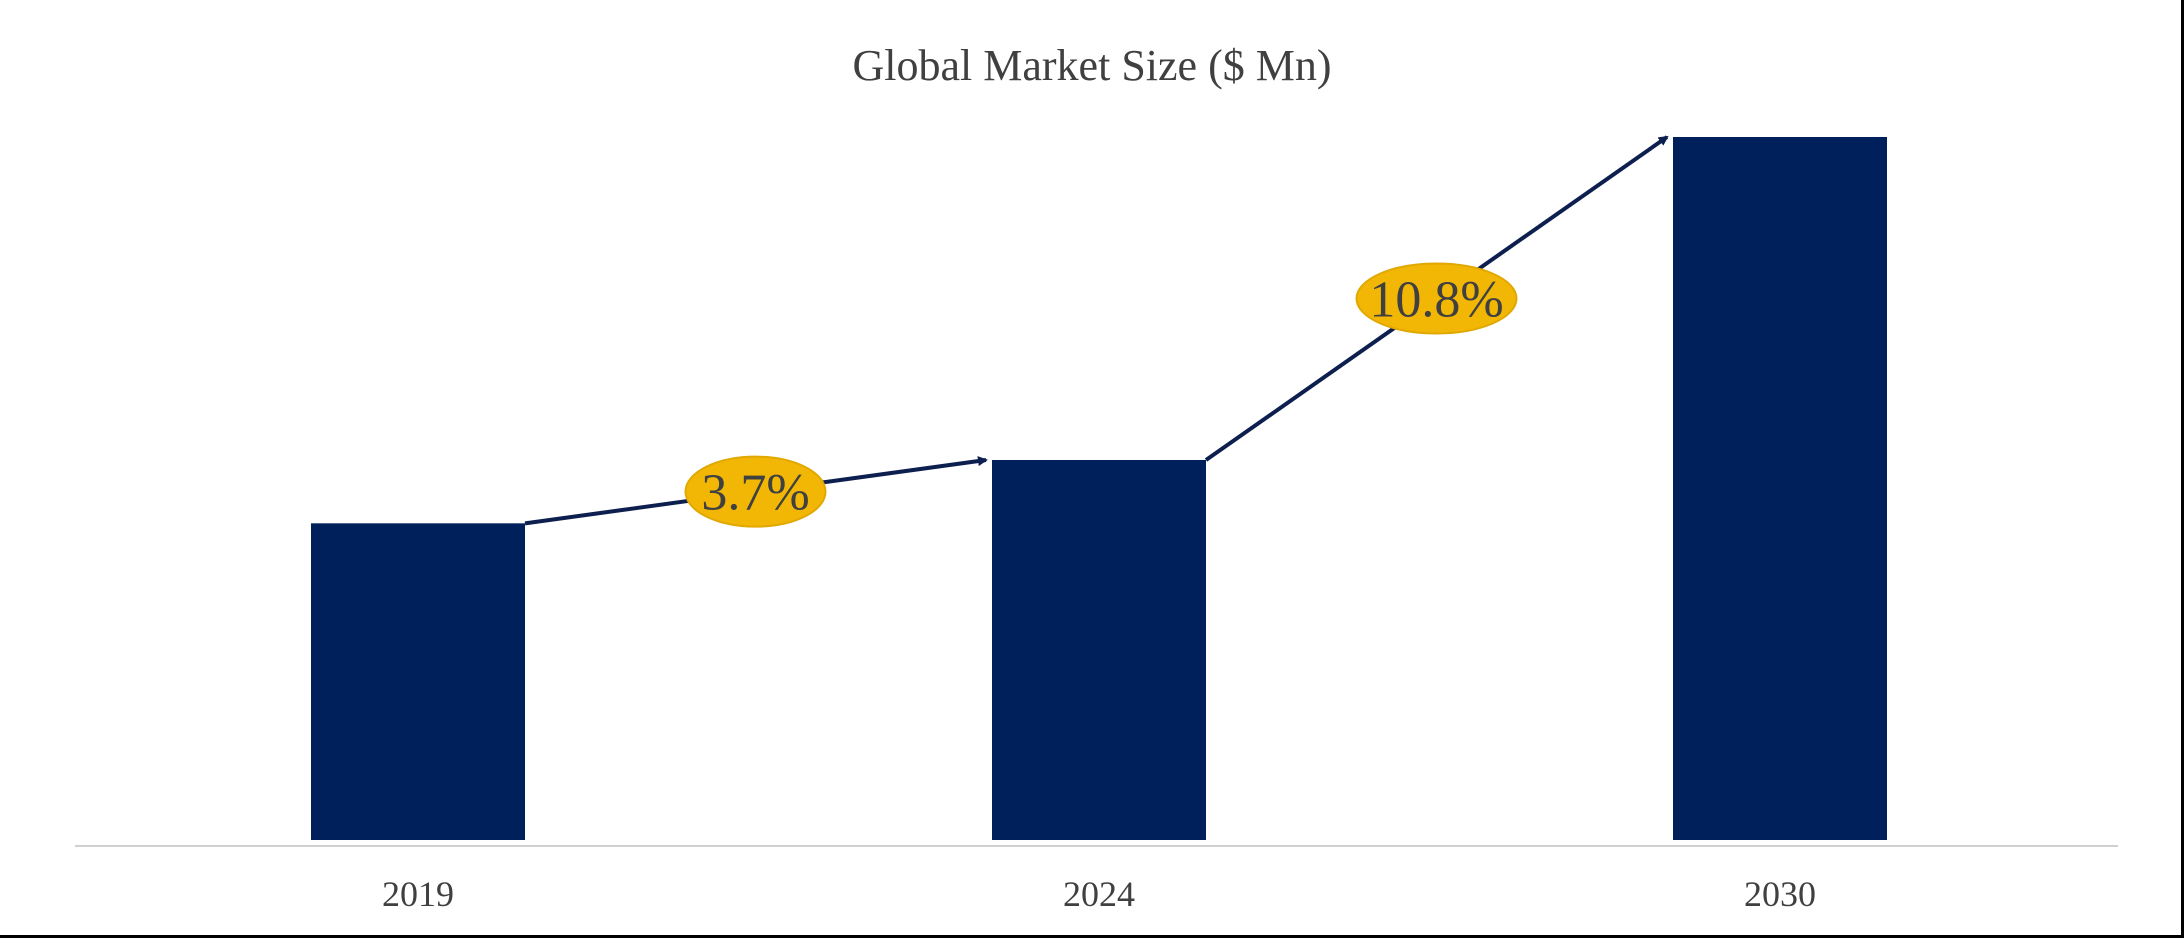 The height and width of the screenshot is (938, 2184). Describe the element at coordinates (1780, 488) in the screenshot. I see `bar-2030` at that location.